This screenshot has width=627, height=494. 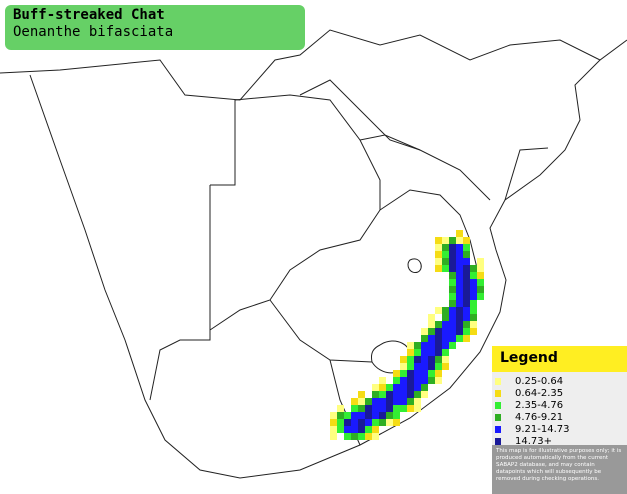 What do you see at coordinates (539, 393) in the screenshot?
I see `legend-label: 0.64-2.35` at bounding box center [539, 393].